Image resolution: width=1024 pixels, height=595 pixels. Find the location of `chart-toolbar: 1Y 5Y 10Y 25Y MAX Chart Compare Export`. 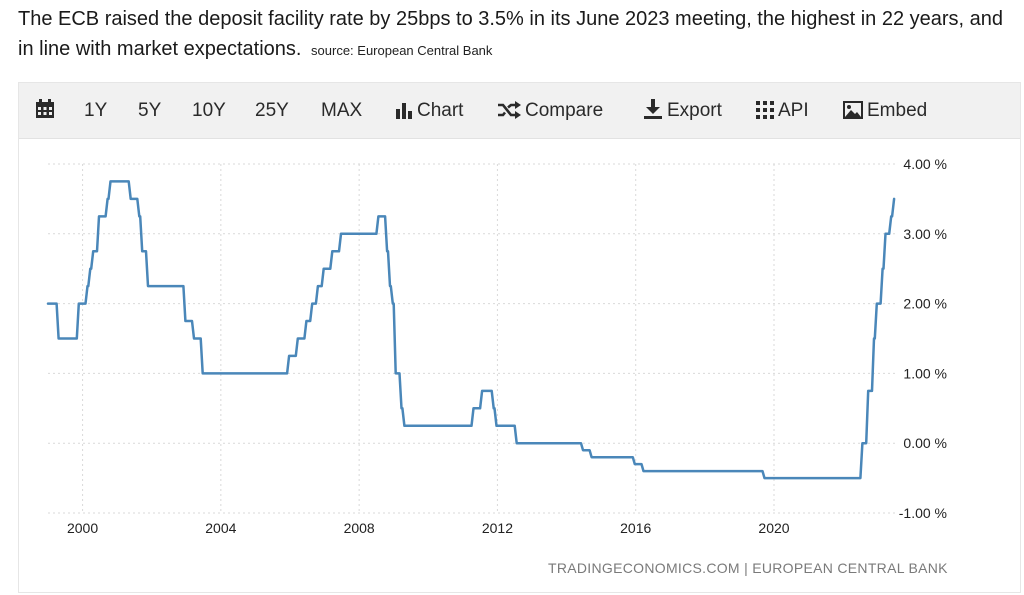

chart-toolbar: 1Y 5Y 10Y 25Y MAX Chart Compare Export is located at coordinates (519, 111).